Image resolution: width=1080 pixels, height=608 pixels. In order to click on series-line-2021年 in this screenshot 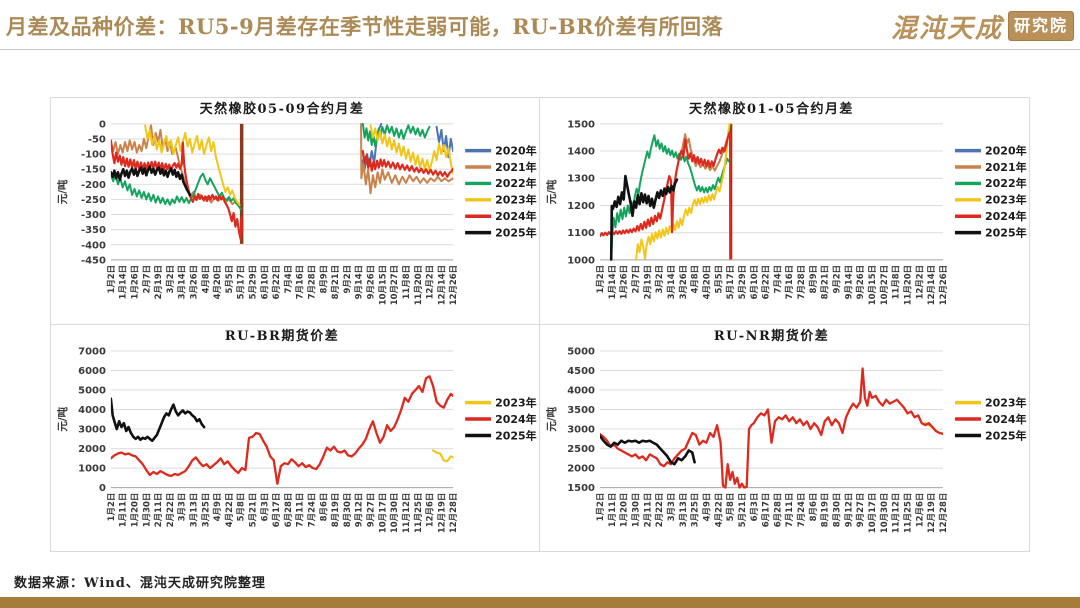, I will do `click(407, 158)`.